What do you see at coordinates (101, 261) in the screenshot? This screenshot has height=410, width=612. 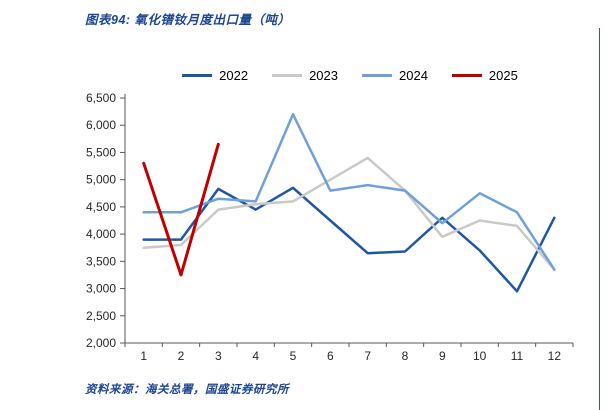 I see `y-tick-label: 3,500` at bounding box center [101, 261].